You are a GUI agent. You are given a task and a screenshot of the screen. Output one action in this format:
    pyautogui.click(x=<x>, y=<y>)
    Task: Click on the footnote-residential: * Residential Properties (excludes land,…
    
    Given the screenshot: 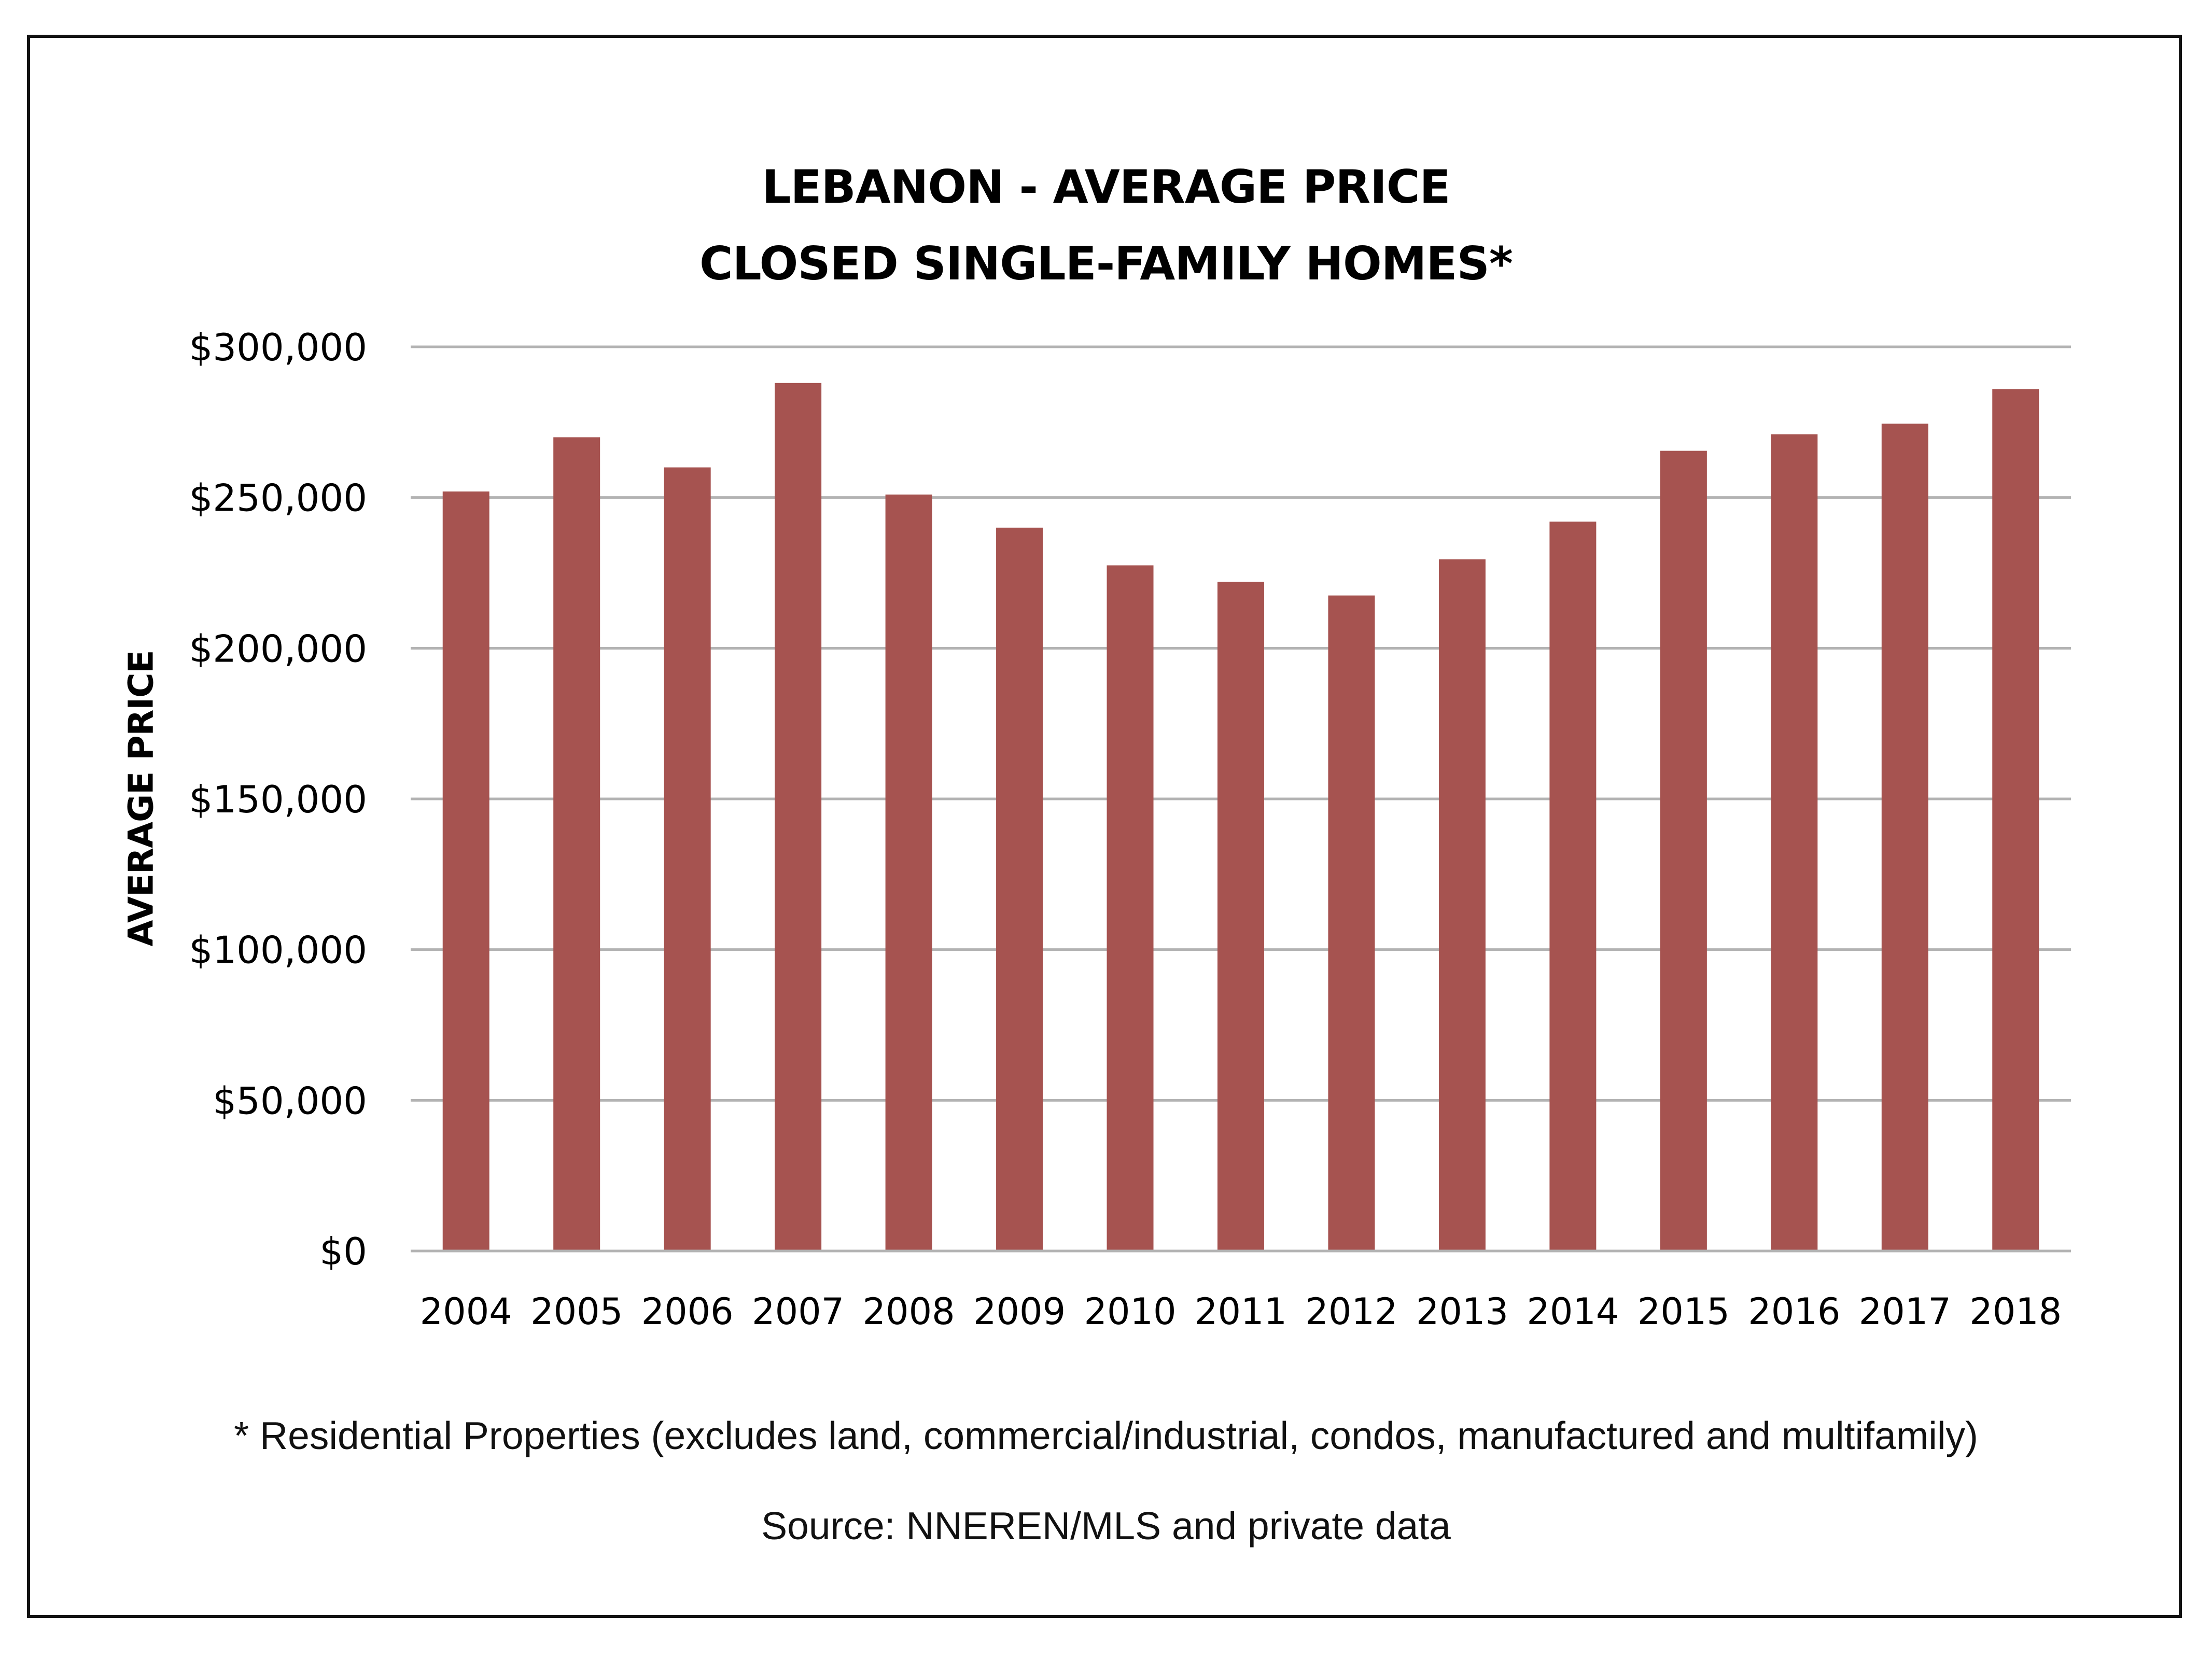 What is the action you would take?
    pyautogui.click(x=1105, y=1435)
    